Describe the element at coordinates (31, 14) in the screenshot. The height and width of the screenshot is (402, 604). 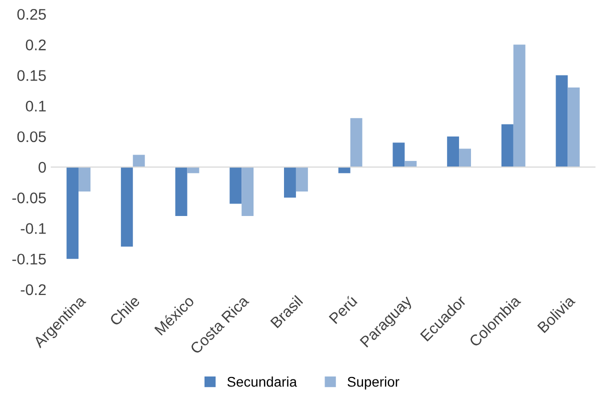
I see `y-tick-label: 0.25` at that location.